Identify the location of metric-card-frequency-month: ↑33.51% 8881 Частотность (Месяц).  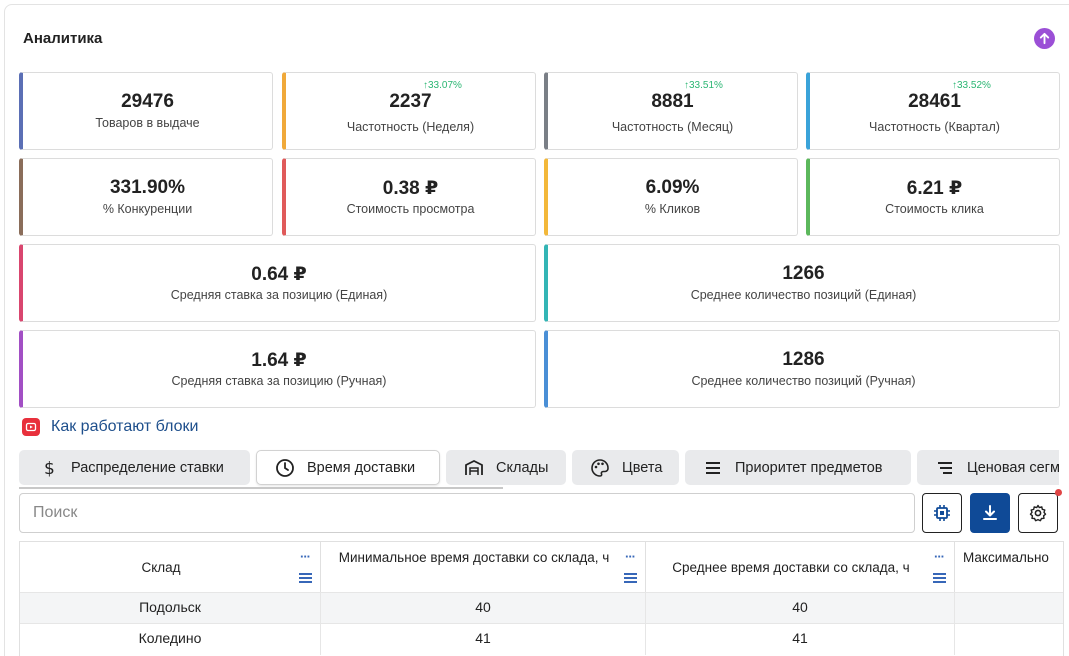
(671, 111).